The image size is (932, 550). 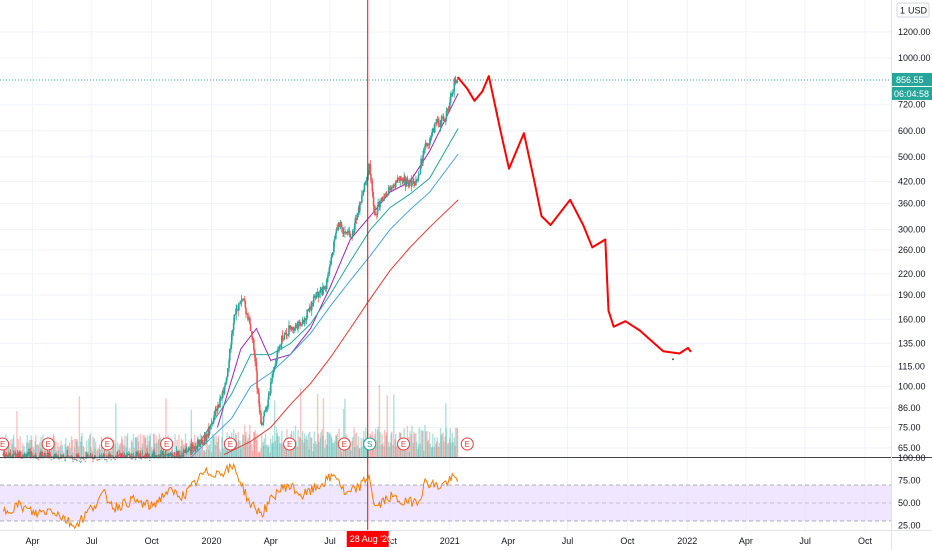 I want to click on currency-selector: 1 USD, so click(x=913, y=10).